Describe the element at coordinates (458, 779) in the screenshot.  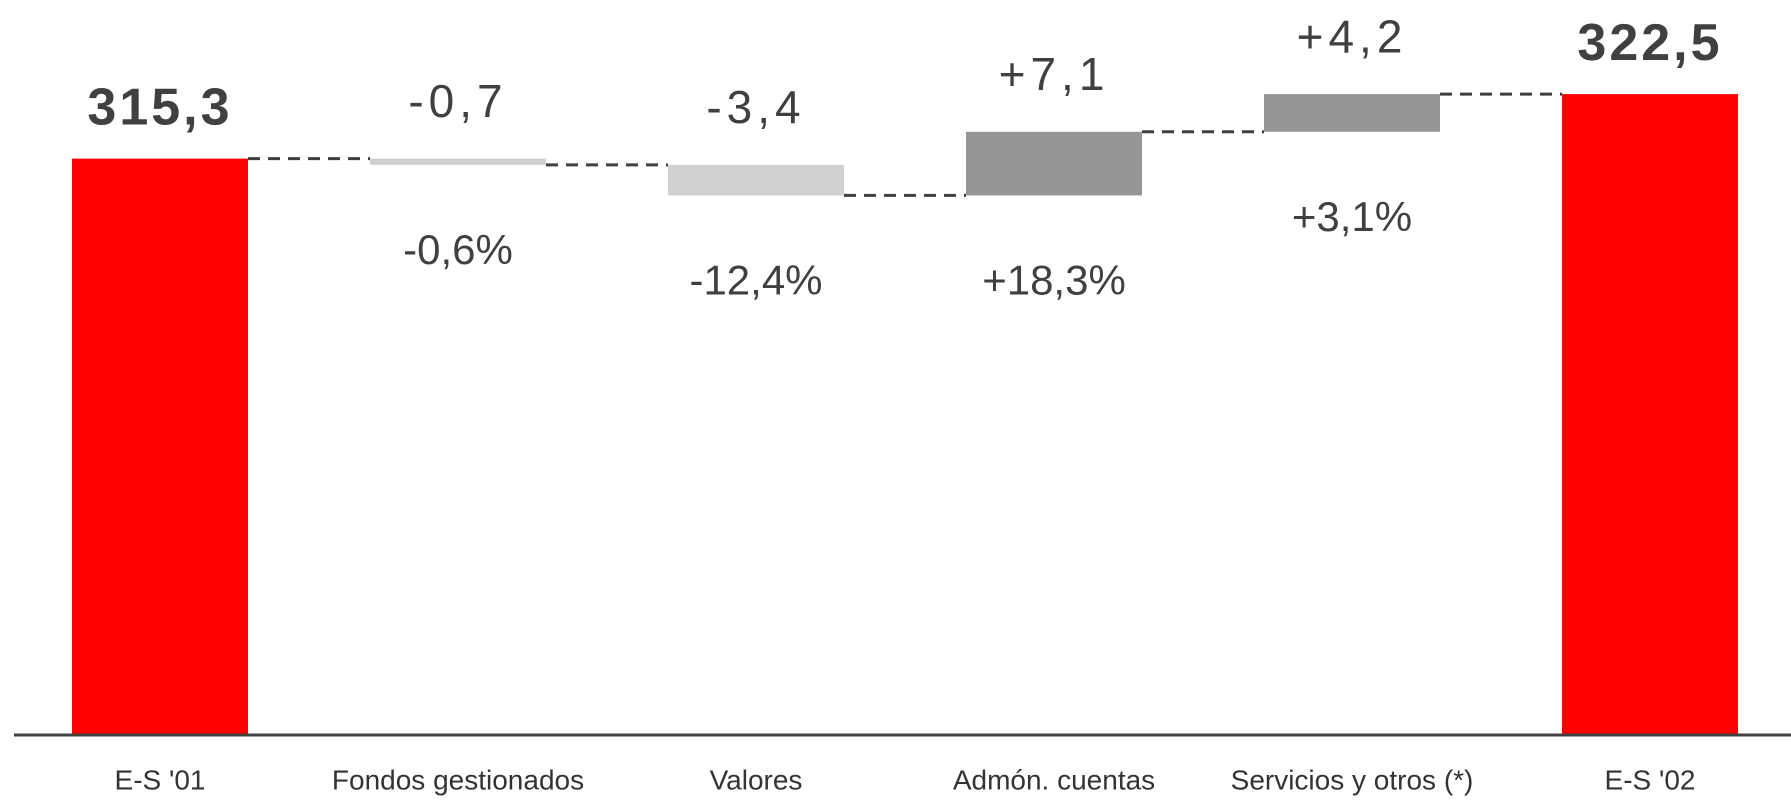
I see `x-tick-label: Fondos gestionados` at that location.